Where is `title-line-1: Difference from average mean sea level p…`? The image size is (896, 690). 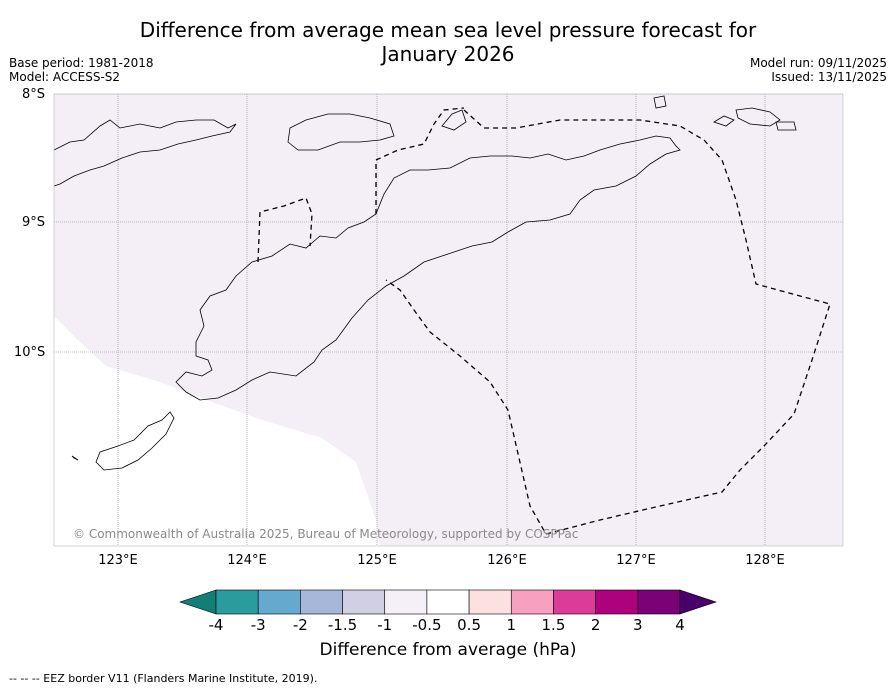 title-line-1: Difference from average mean sea level p… is located at coordinates (448, 30).